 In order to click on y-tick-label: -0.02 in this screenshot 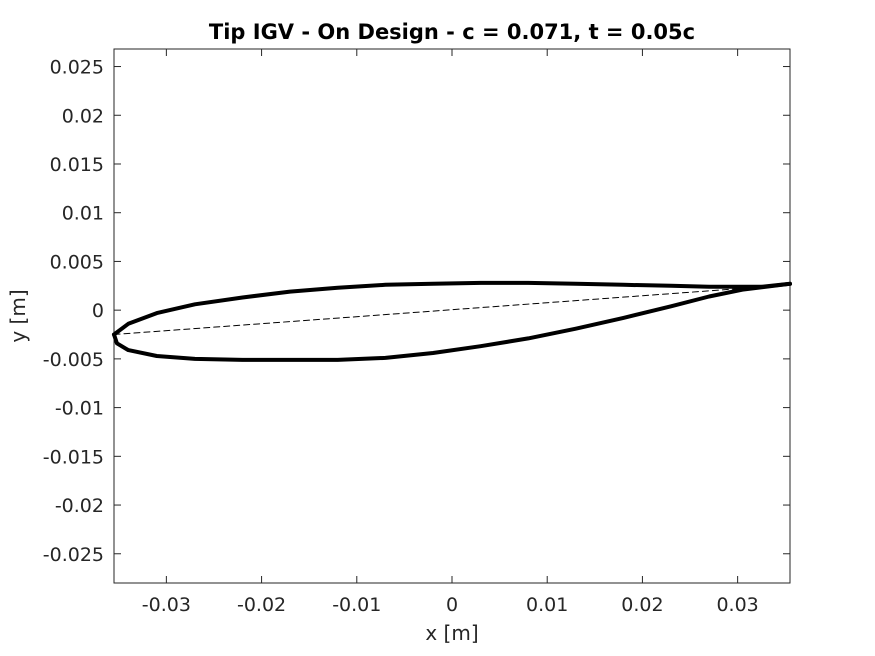, I will do `click(79, 506)`.